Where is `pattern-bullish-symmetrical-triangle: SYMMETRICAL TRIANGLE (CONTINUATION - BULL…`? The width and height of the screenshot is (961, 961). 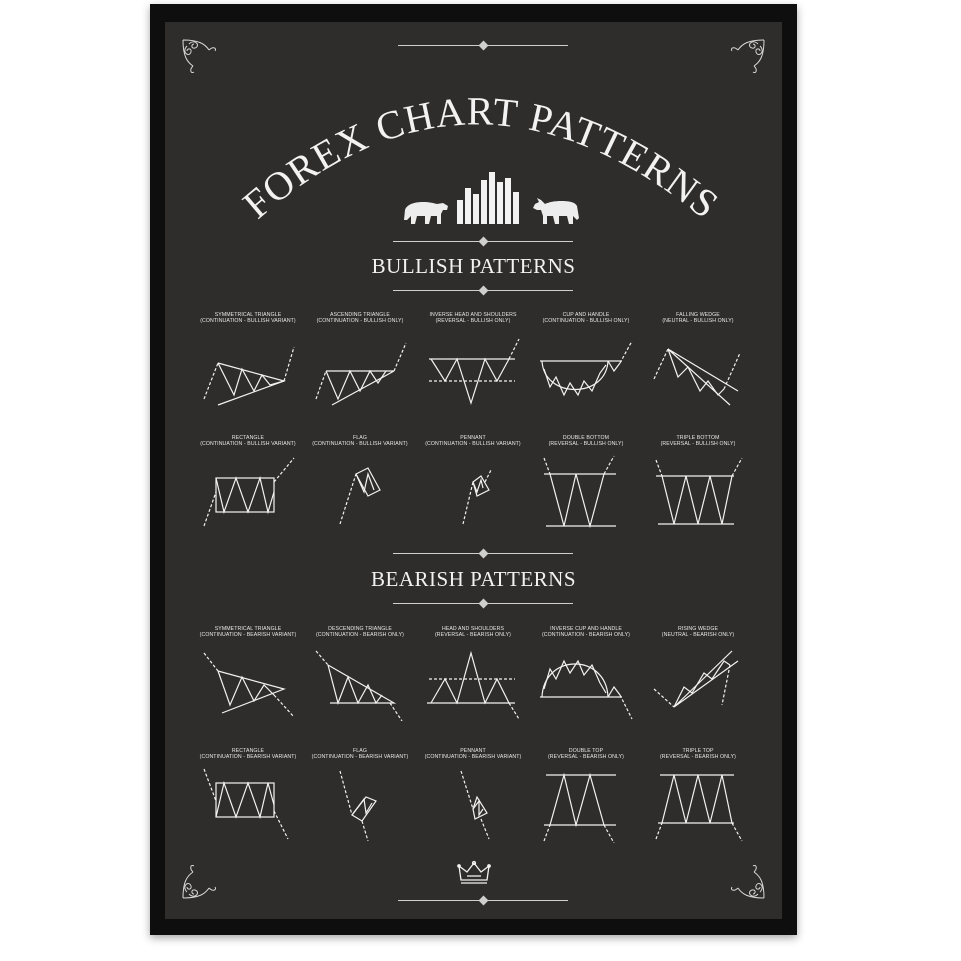 pattern-bullish-symmetrical-triangle: SYMMETRICAL TRIANGLE (CONTINUATION - BULL… is located at coordinates (248, 367).